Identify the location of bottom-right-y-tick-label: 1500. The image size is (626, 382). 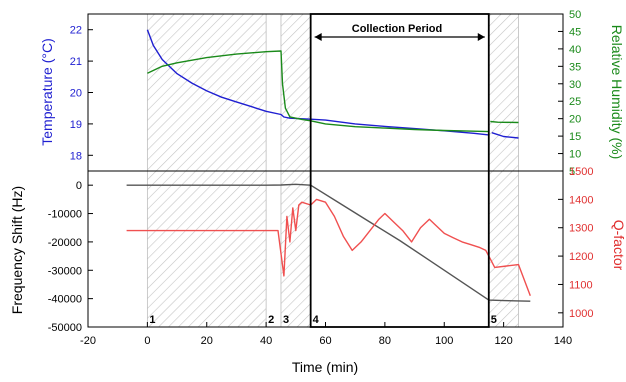
(581, 172).